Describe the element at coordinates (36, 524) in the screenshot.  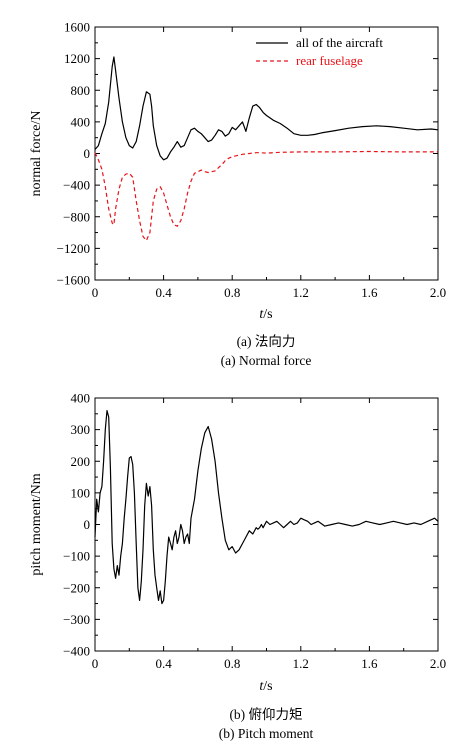
I see `y-axis-label: pitch moment/Nm` at that location.